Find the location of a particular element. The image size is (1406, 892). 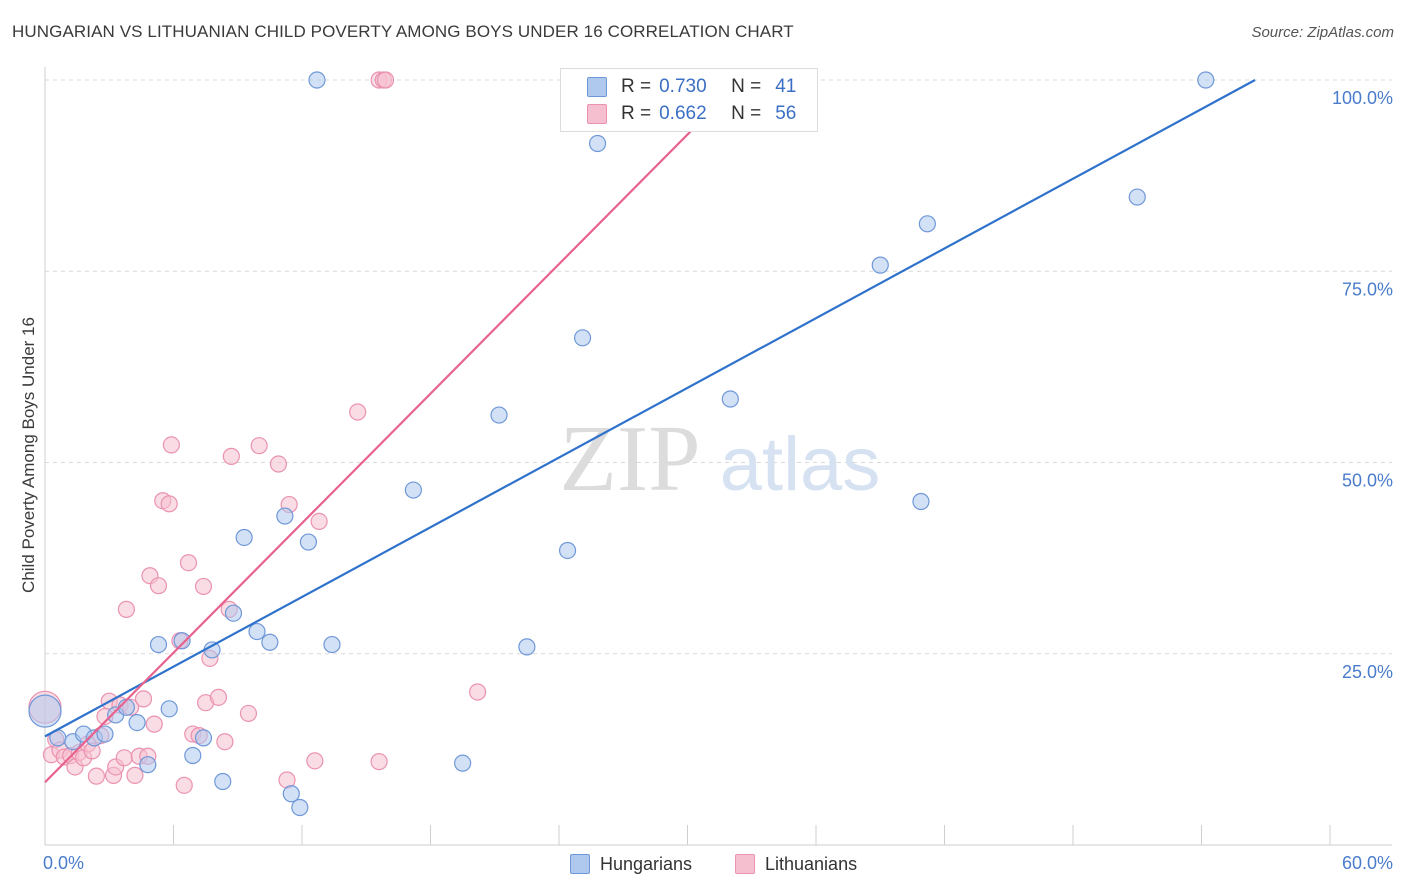

legend-swatch-hungarians is located at coordinates (597, 87).